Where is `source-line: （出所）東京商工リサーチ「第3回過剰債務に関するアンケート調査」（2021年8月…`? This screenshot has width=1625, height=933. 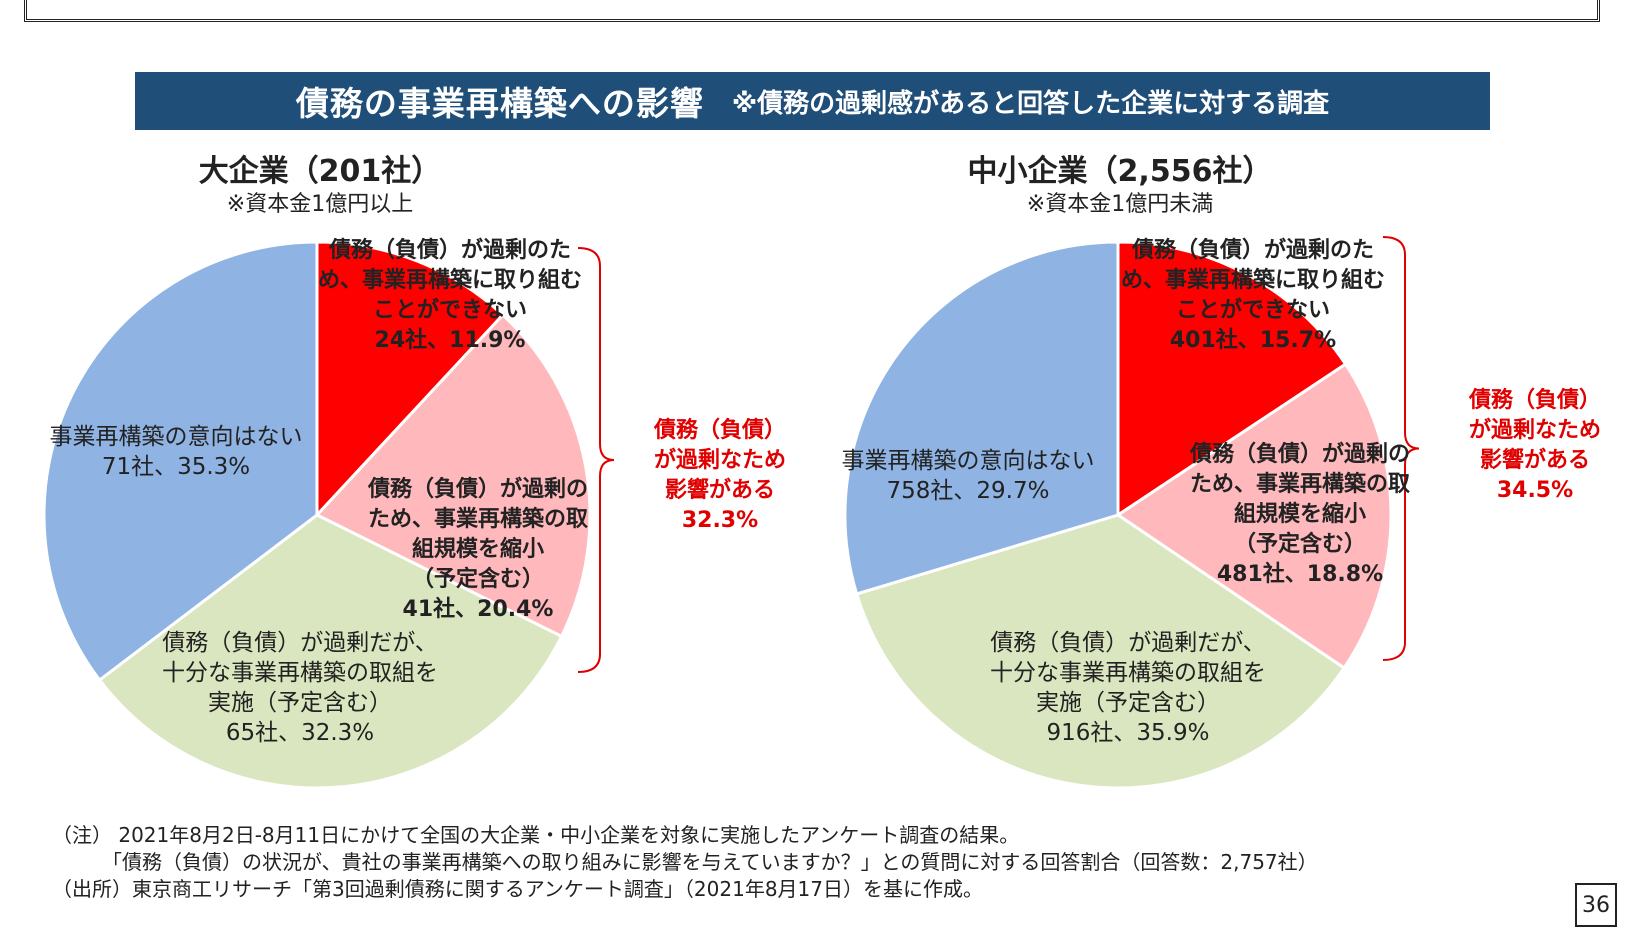
source-line: （出所）東京商工リサーチ「第3回過剰債務に関するアンケート調査」（2021年8月… is located at coordinates (517, 889).